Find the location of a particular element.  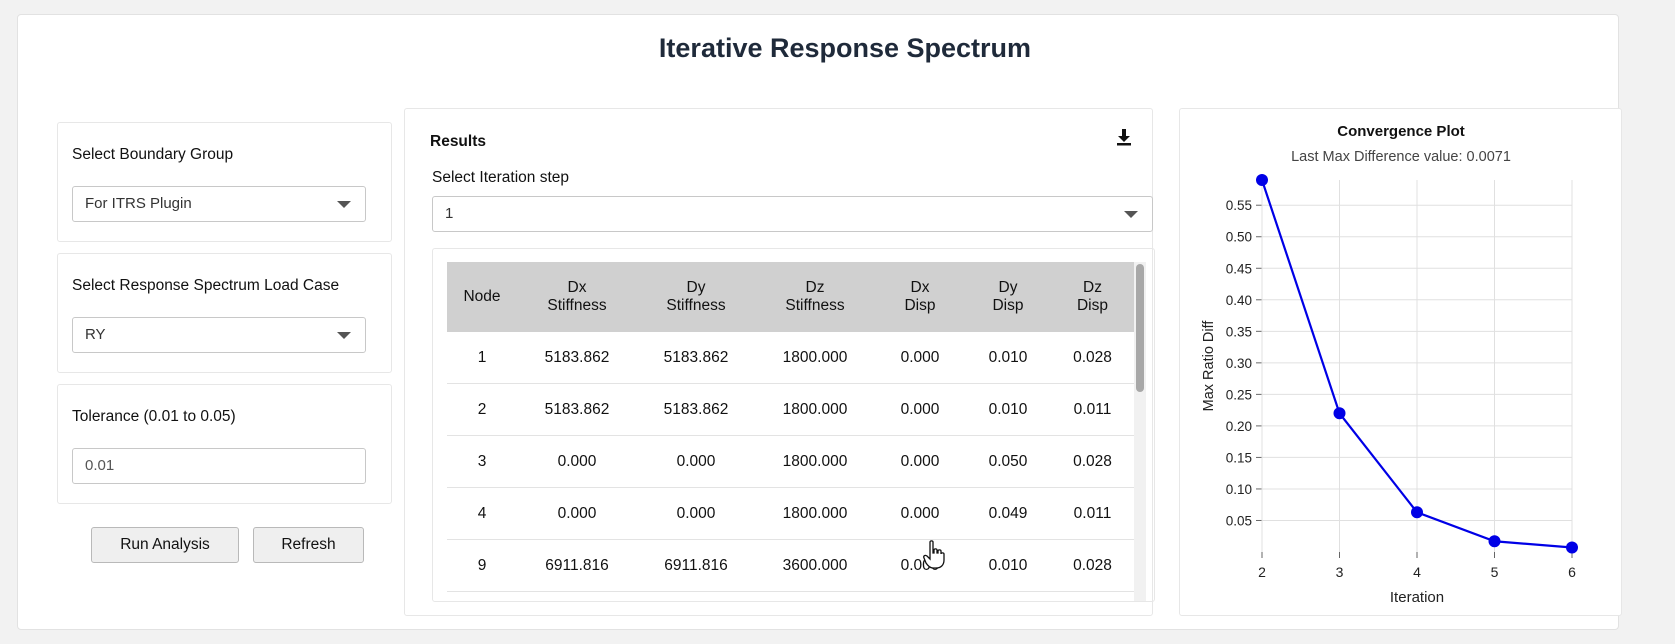

table-row: 9 6911.816 6911.816 3600.000 0.000 0.010 0.028 is located at coordinates (790, 565).